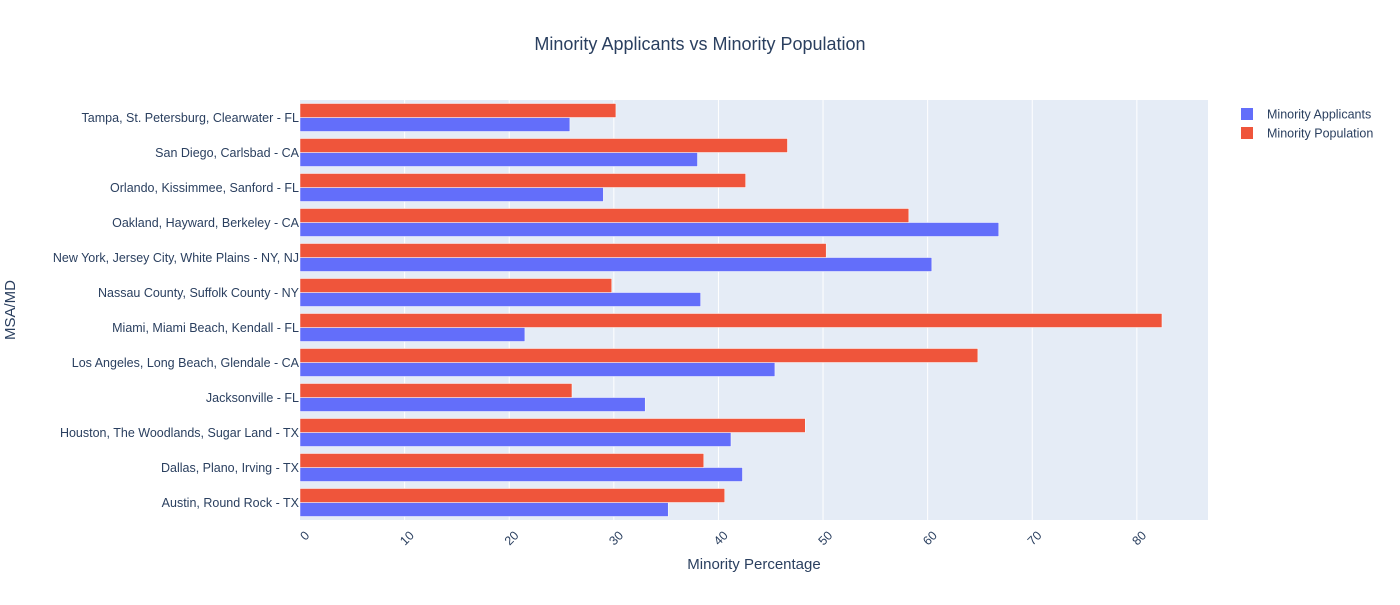 Image resolution: width=1400 pixels, height=605 pixels. Describe the element at coordinates (186, 363) in the screenshot. I see `y-tick-label: Los Angeles, Long Beach, Glendale - CA` at that location.